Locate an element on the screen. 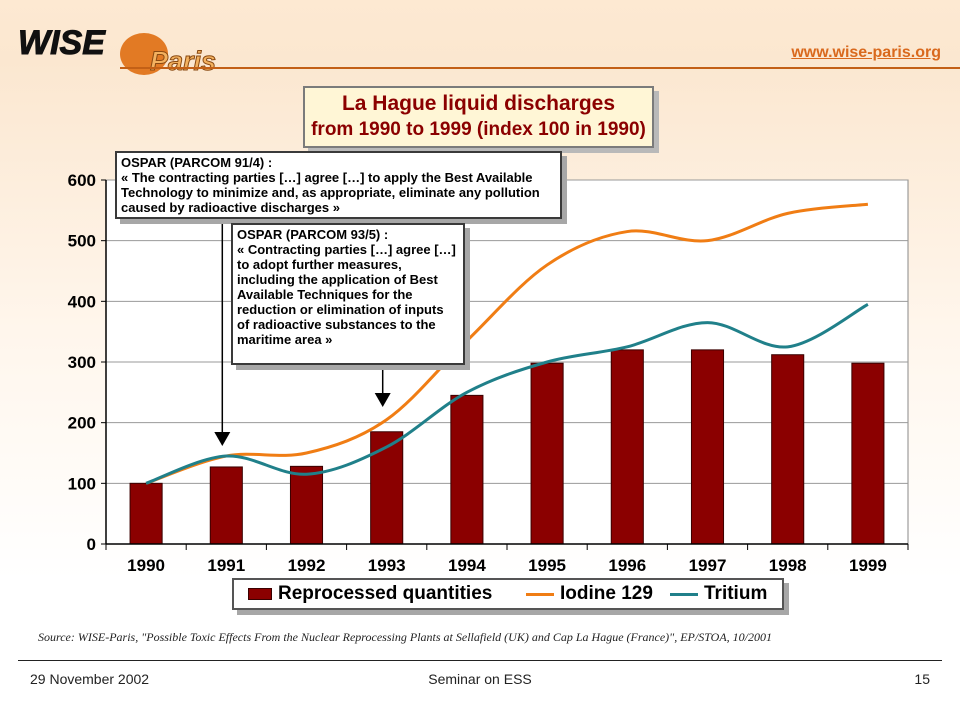 This screenshot has height=720, width=960. x-tick-label: 1999 is located at coordinates (868, 565).